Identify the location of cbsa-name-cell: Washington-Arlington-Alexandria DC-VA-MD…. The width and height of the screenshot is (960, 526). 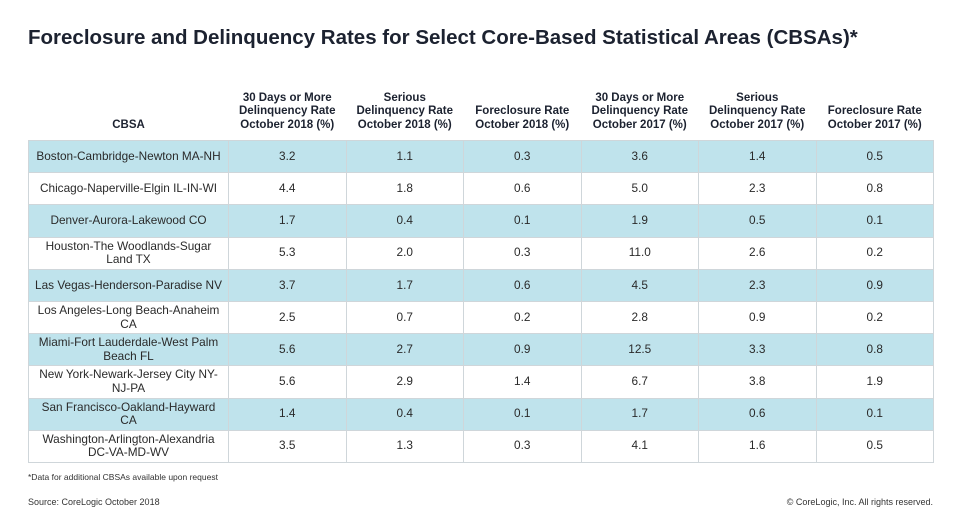
(128, 446).